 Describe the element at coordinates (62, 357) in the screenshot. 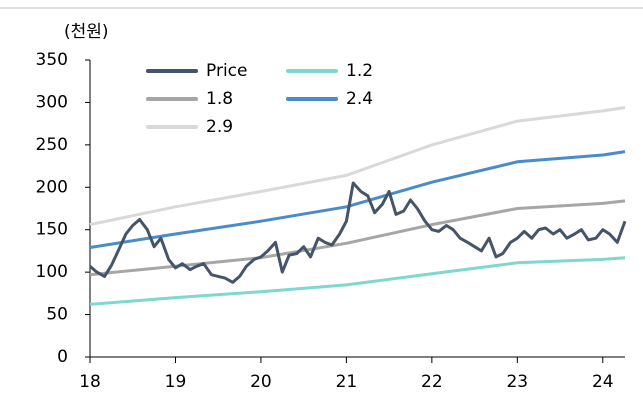

I see `y-tick-label: 0` at that location.